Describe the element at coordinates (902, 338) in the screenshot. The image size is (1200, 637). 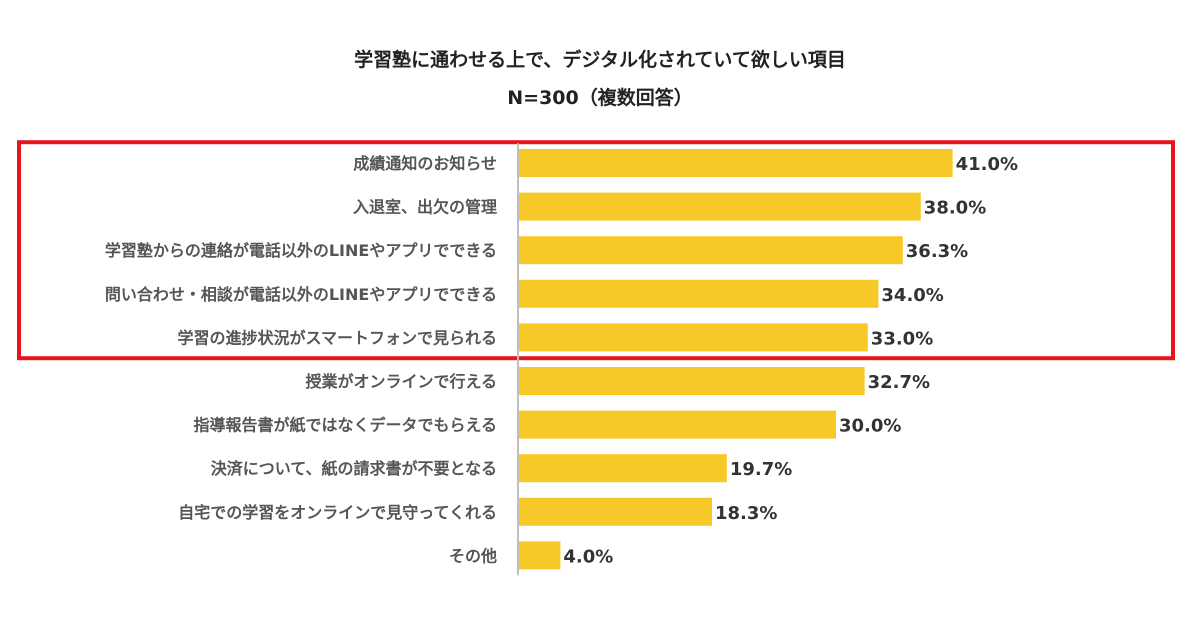
I see `value-label: 33.0%` at that location.